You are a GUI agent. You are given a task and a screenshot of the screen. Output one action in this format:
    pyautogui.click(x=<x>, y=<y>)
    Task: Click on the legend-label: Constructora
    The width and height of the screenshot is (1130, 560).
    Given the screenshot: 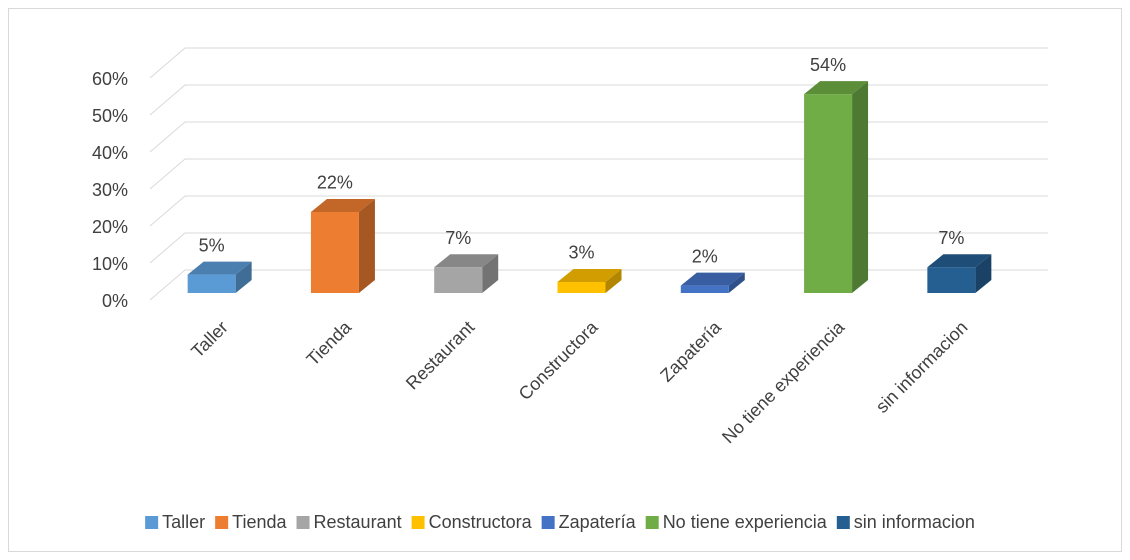 What is the action you would take?
    pyautogui.click(x=481, y=522)
    